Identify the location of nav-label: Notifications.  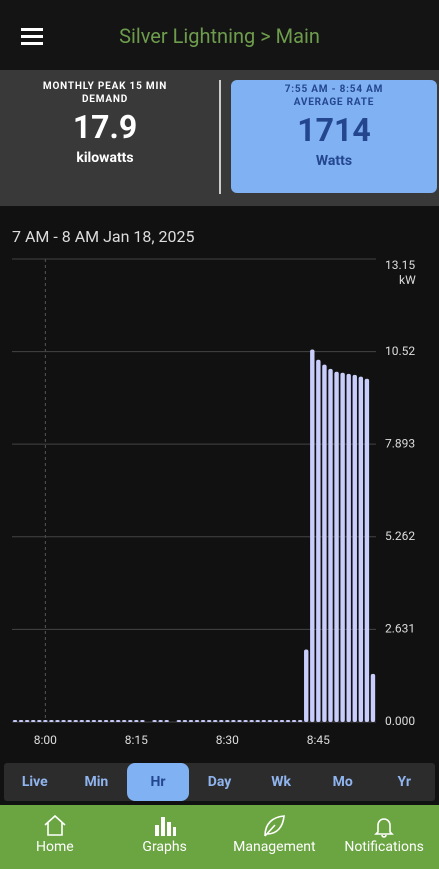
(384, 847).